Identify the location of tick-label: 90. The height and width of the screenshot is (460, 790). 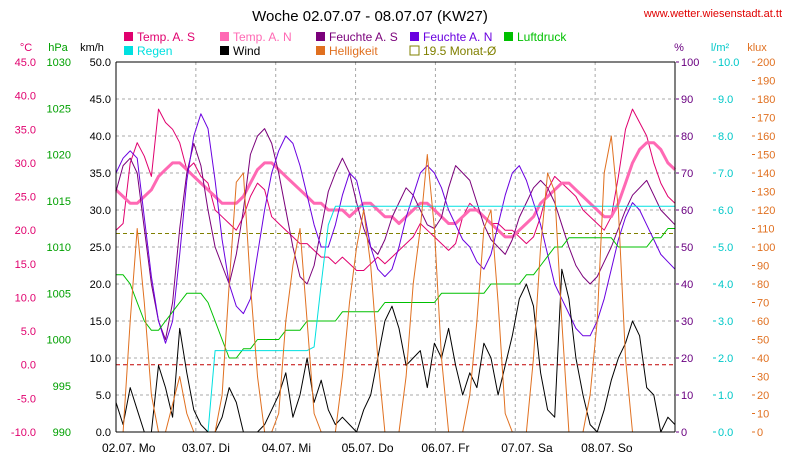
(763, 267).